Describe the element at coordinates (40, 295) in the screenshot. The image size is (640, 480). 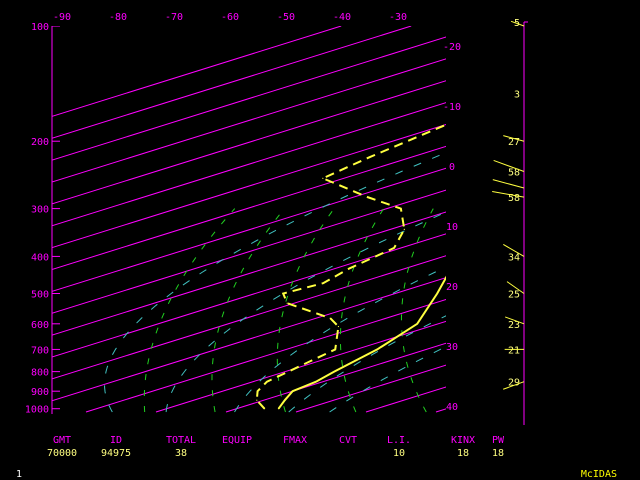
I see `pressure-tick-label: 500` at that location.